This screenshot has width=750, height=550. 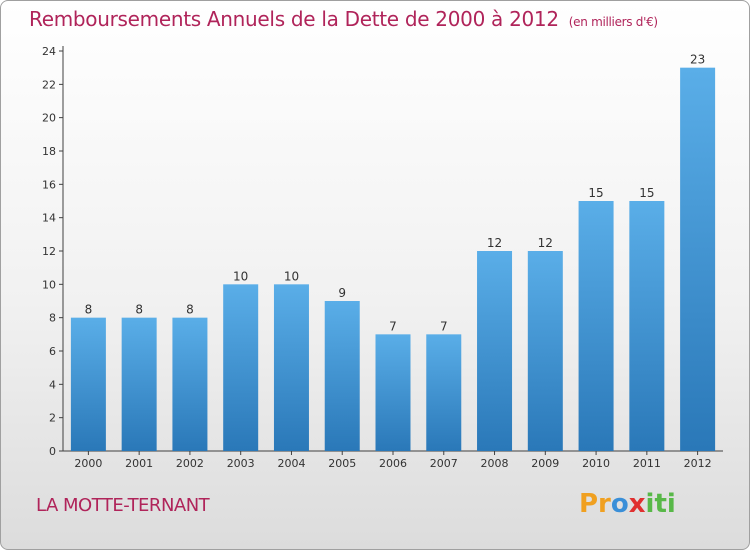 I want to click on x-tick-label: 2002, so click(x=190, y=463).